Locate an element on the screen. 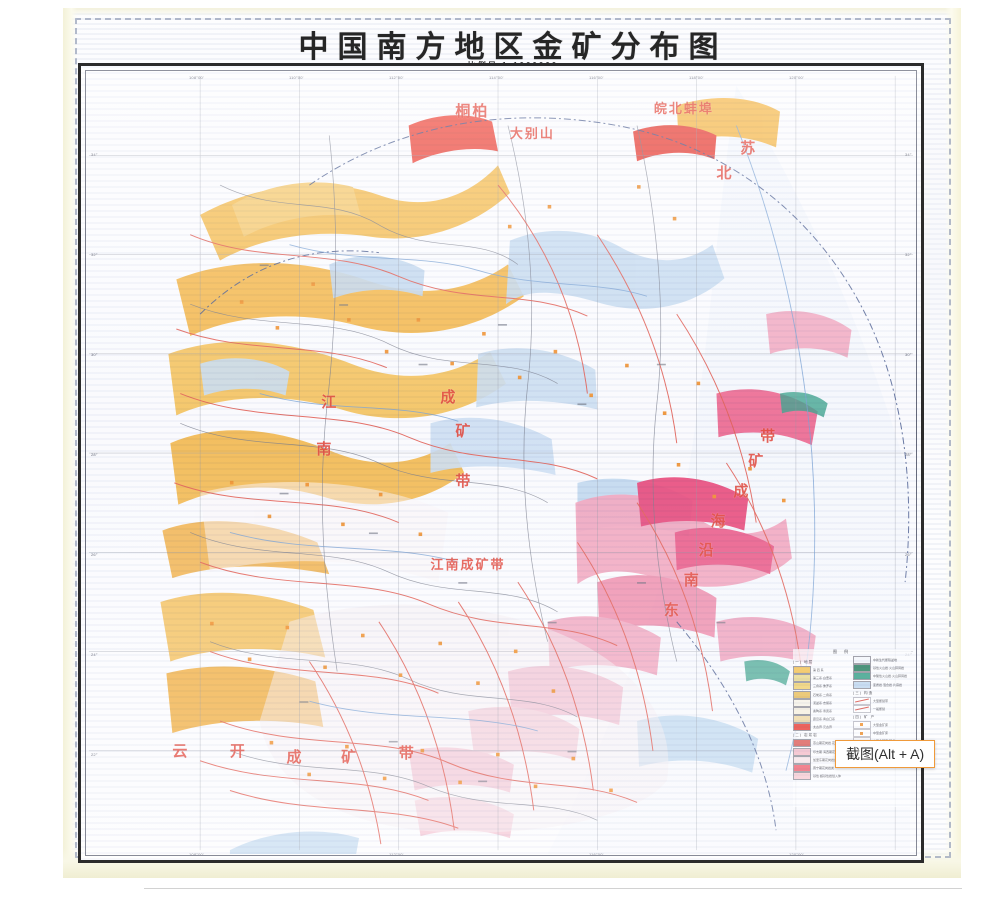 The image size is (994, 913). legend-title: 图 例 is located at coordinates (842, 651).